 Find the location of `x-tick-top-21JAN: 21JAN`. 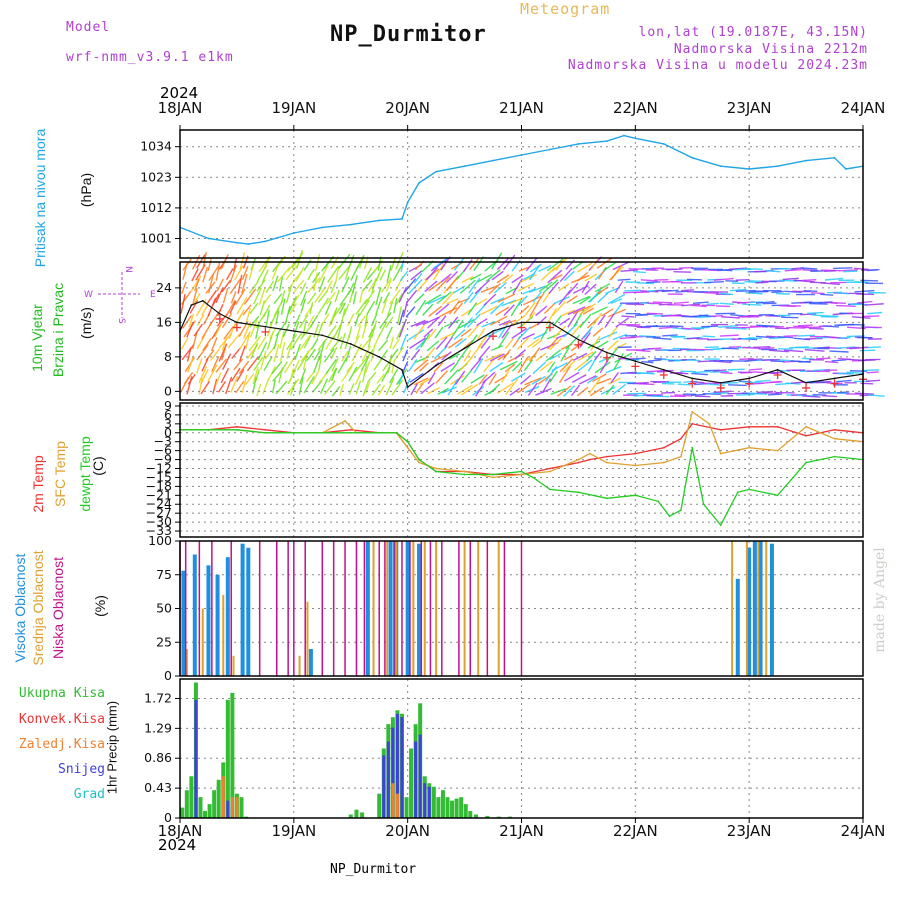

x-tick-top-21JAN: 21JAN is located at coordinates (521, 108).